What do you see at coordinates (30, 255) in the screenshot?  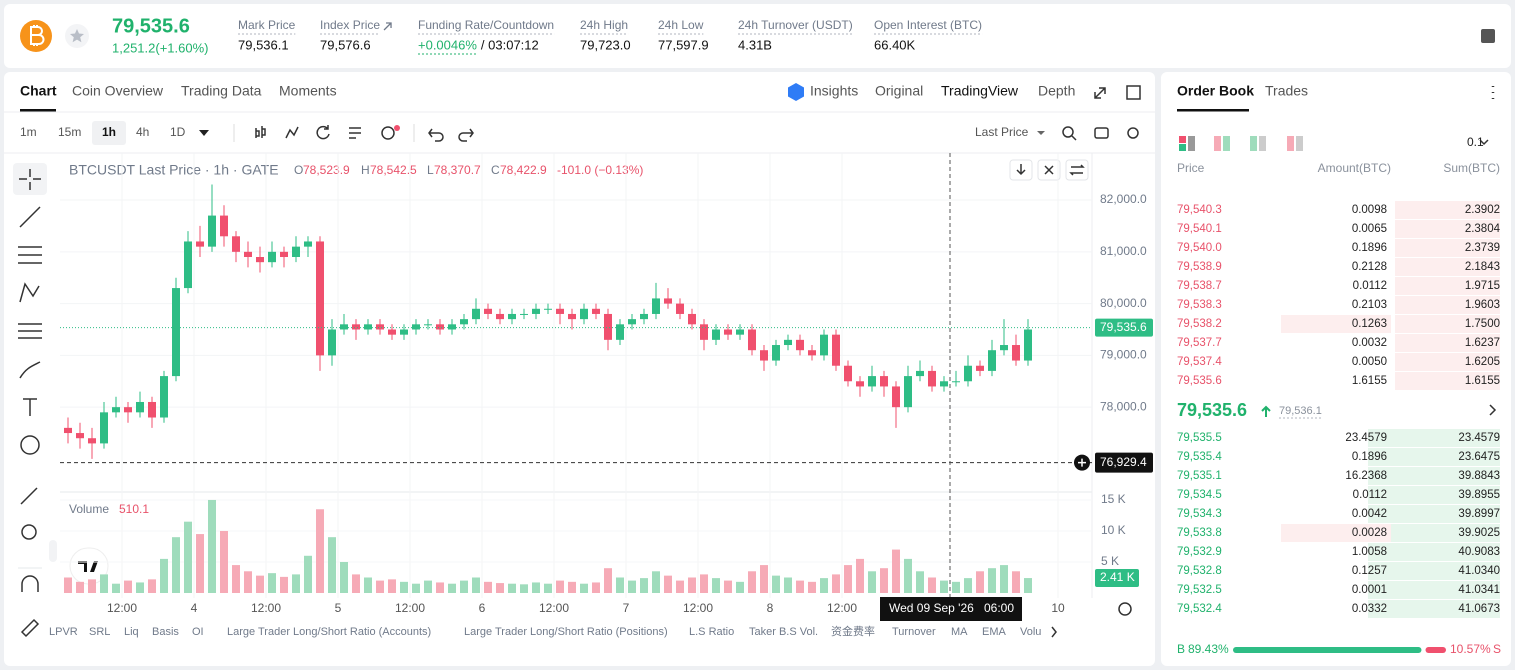 I see `fib-tool` at bounding box center [30, 255].